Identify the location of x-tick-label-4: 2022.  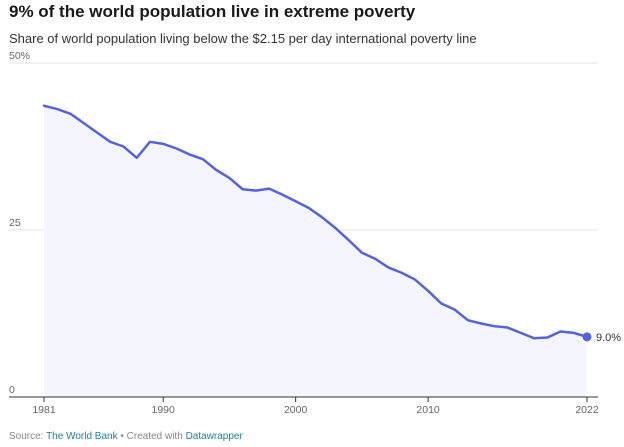
(587, 410).